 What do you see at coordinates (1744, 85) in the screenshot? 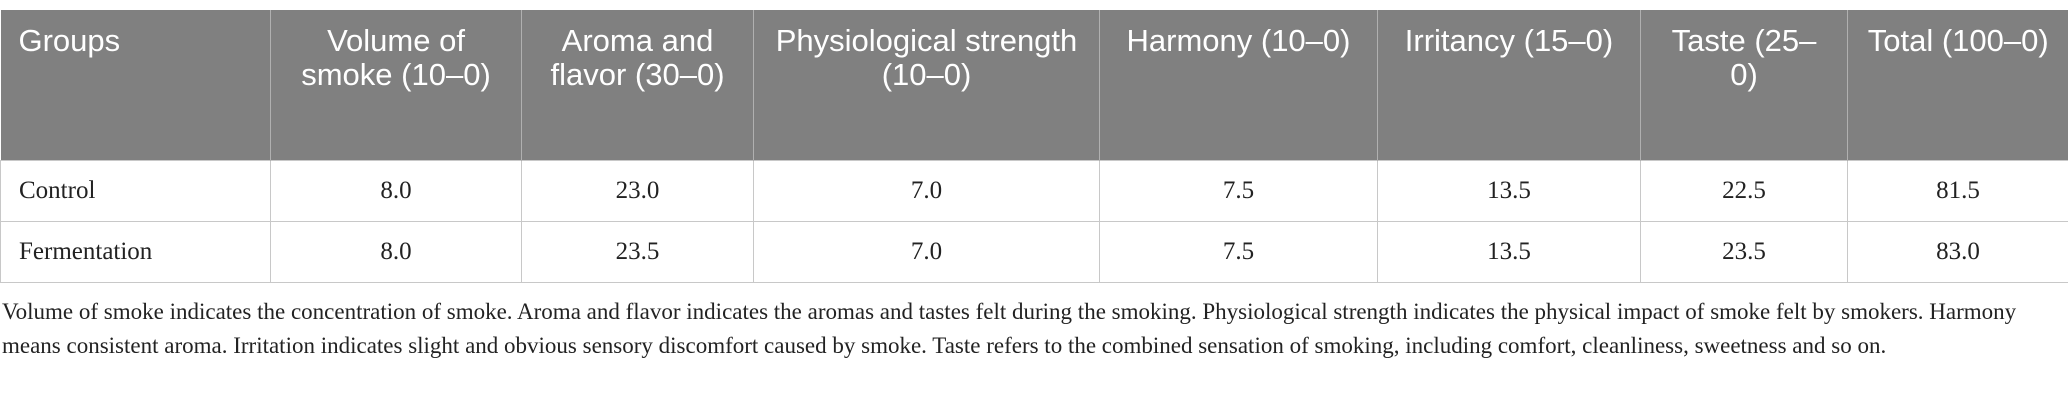
I see `header-cell: Taste (25–0)` at bounding box center [1744, 85].